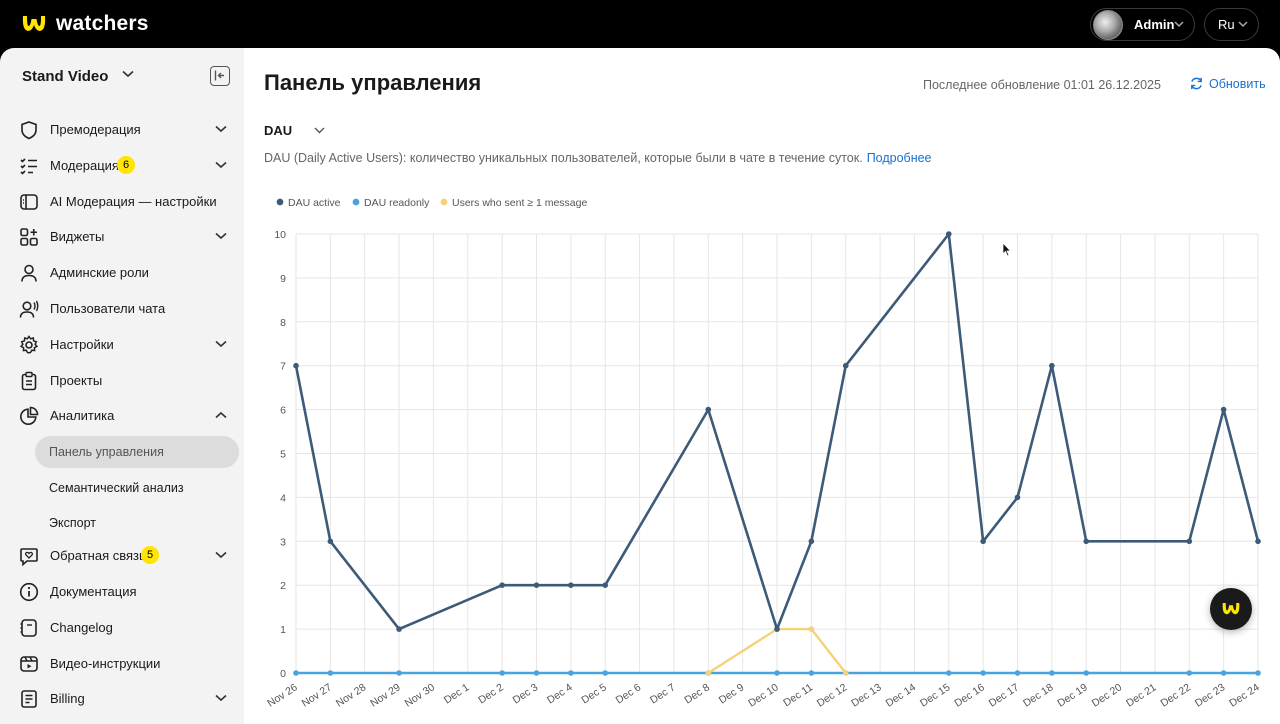 The width and height of the screenshot is (1280, 724). What do you see at coordinates (29, 664) in the screenshot?
I see `video-icon` at bounding box center [29, 664].